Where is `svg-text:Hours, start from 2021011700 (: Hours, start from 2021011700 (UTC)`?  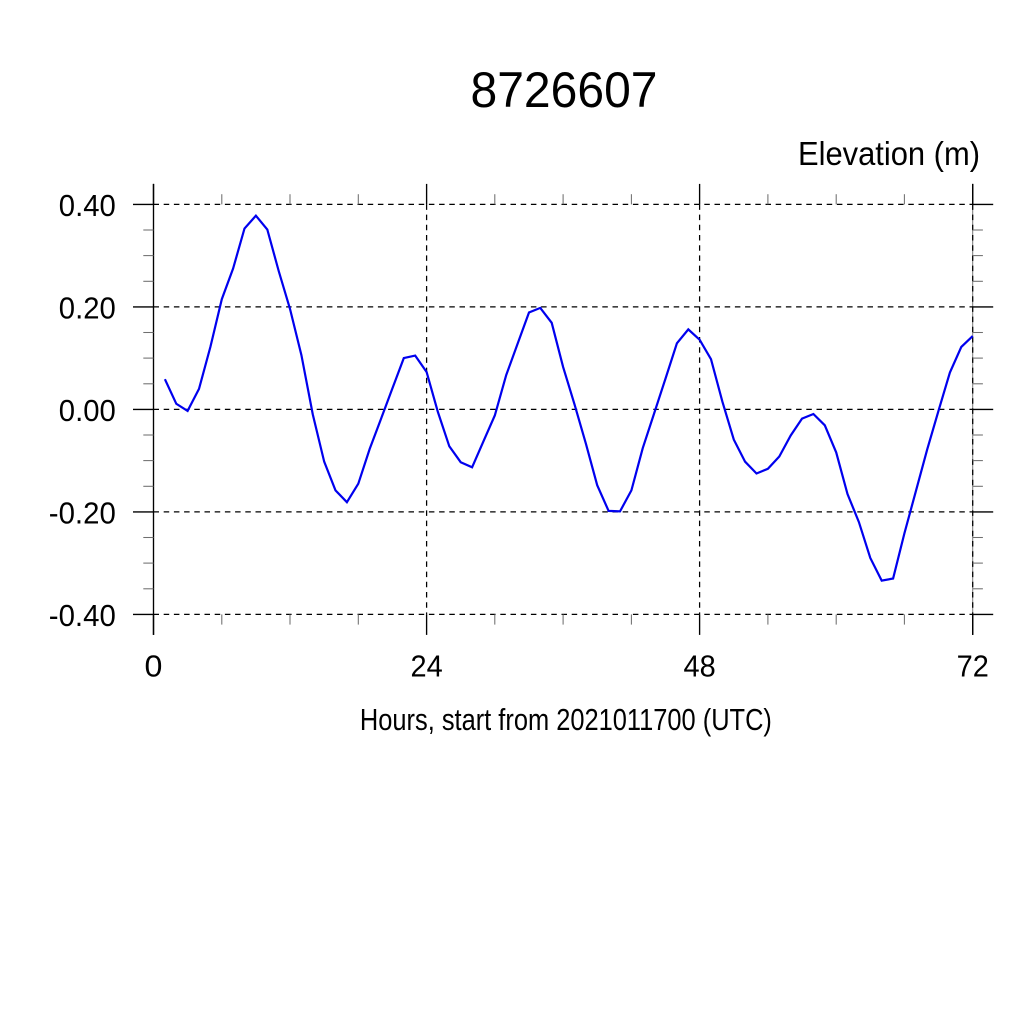
svg-text:Hours, start from 2021011700 (: Hours, start from 2021011700 (UTC) is located at coordinates (566, 719).